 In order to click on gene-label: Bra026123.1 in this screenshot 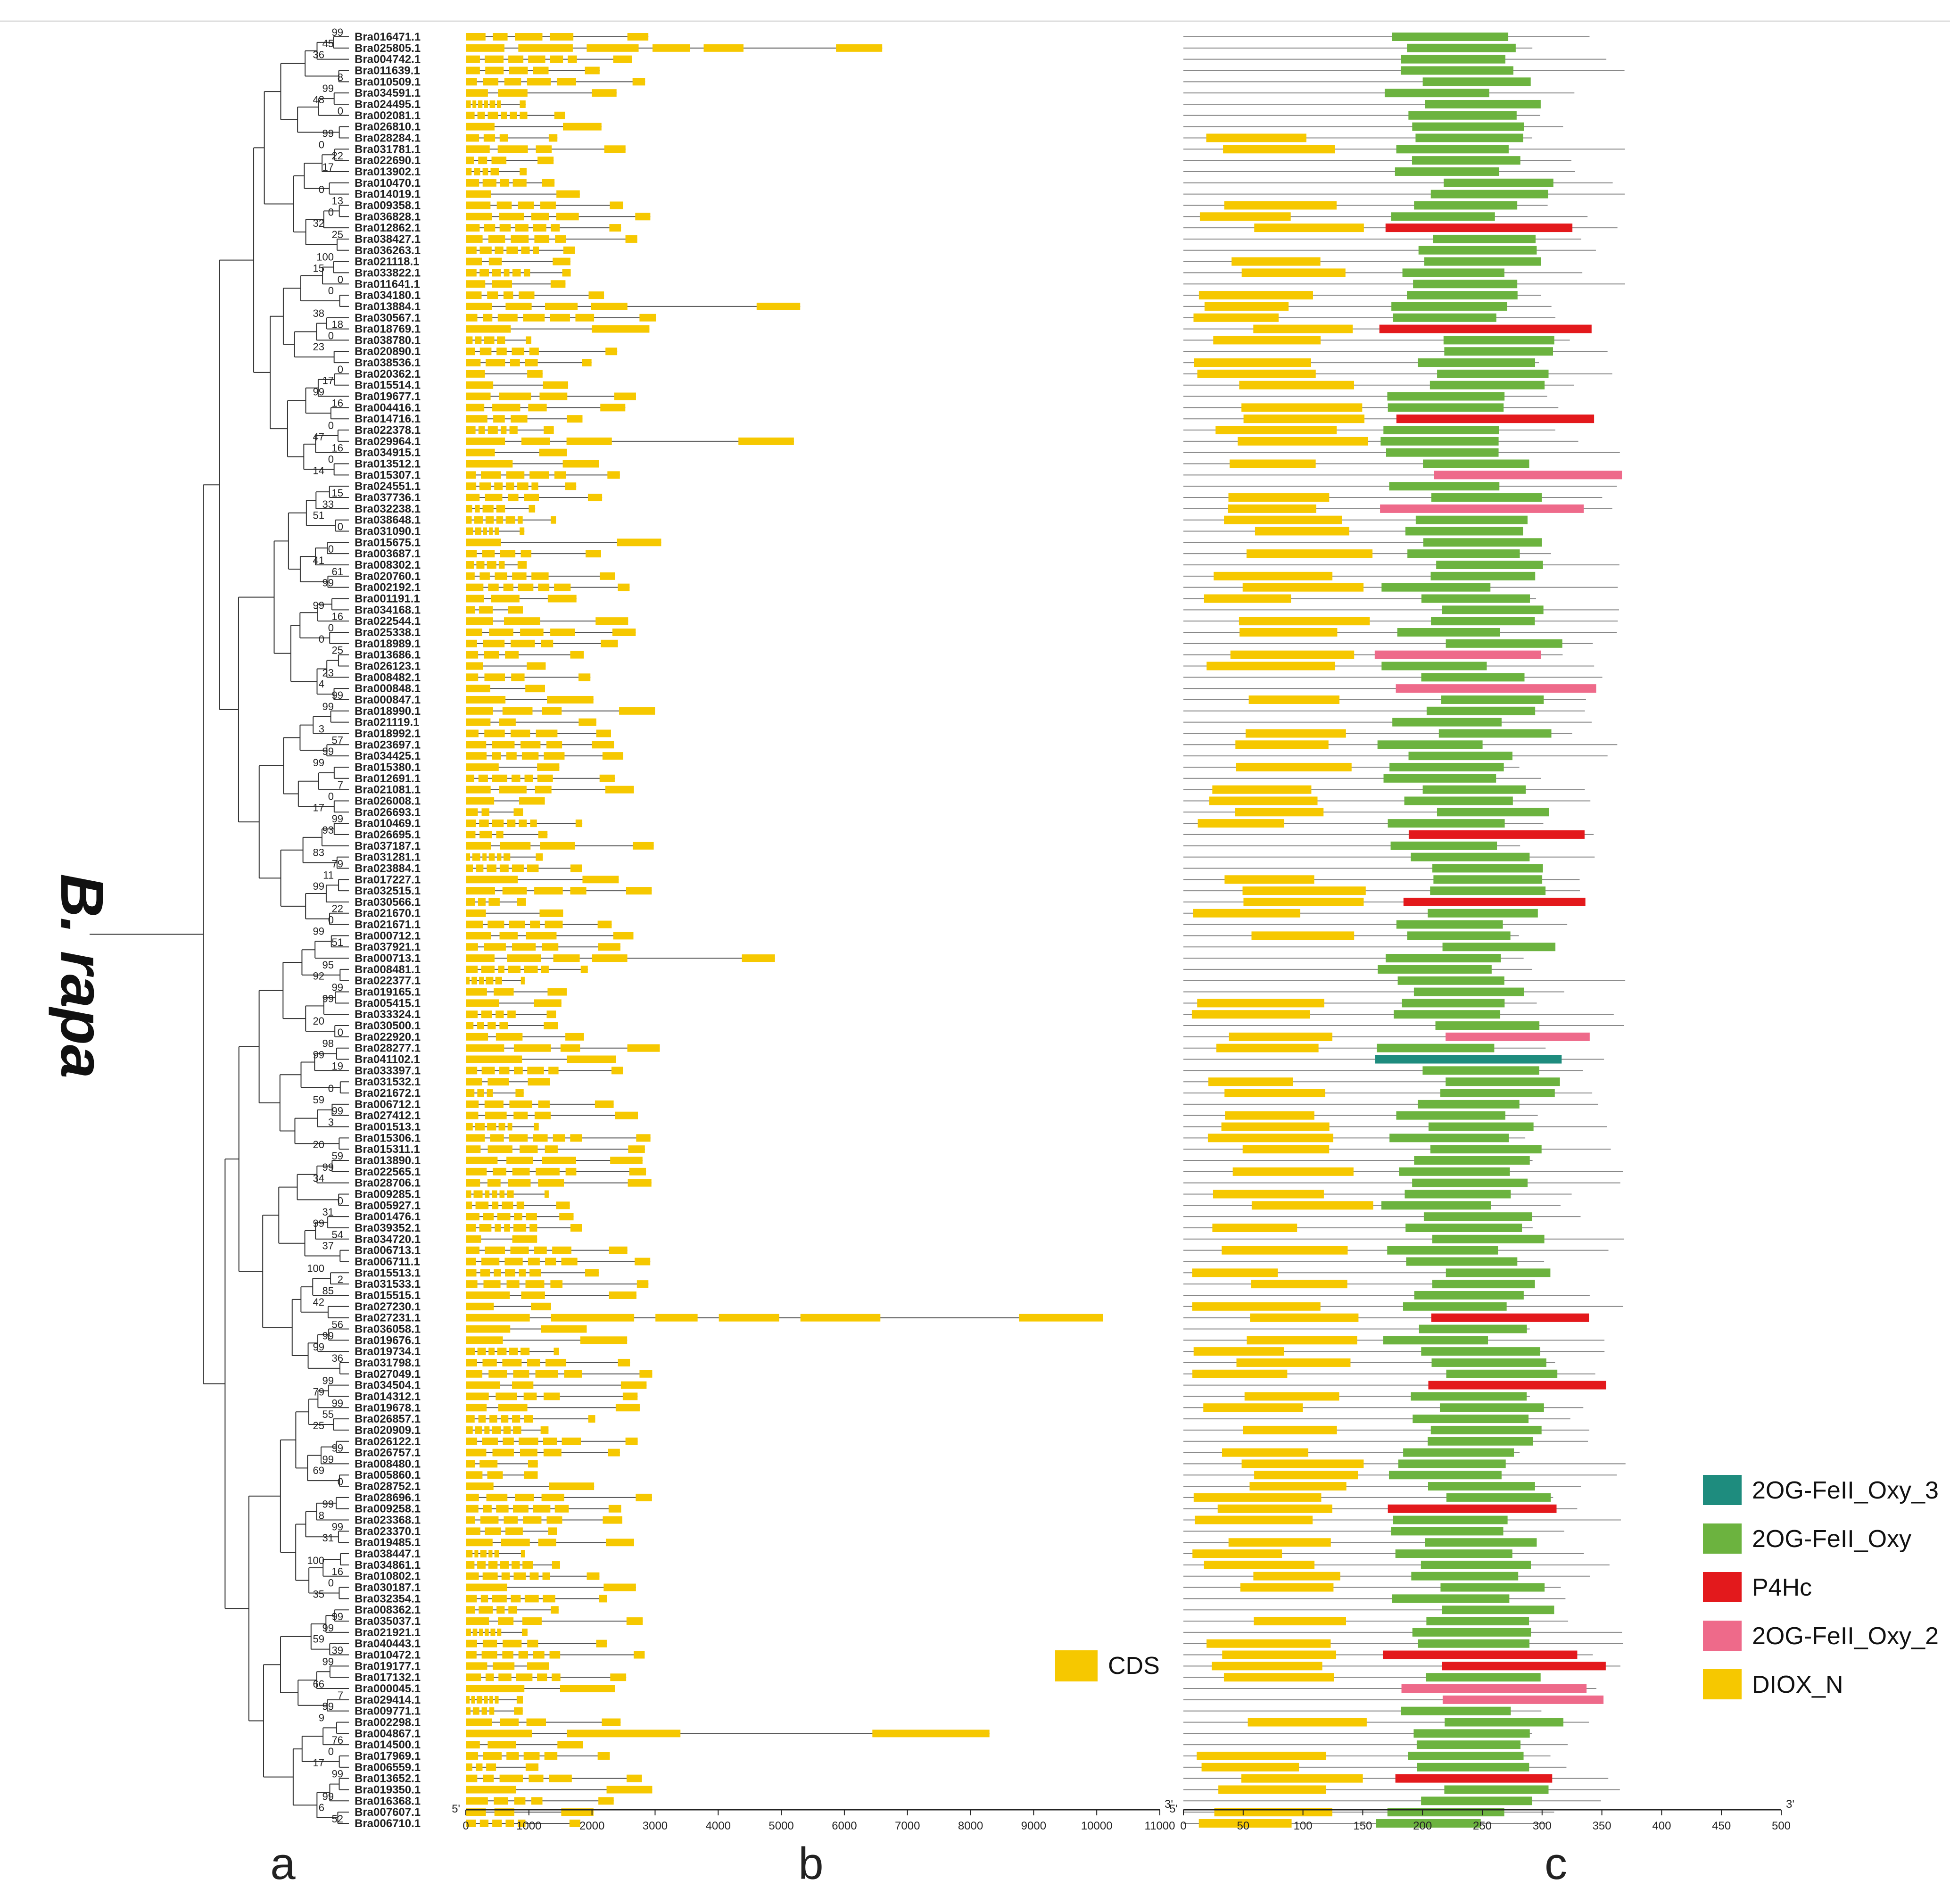, I will do `click(388, 666)`.